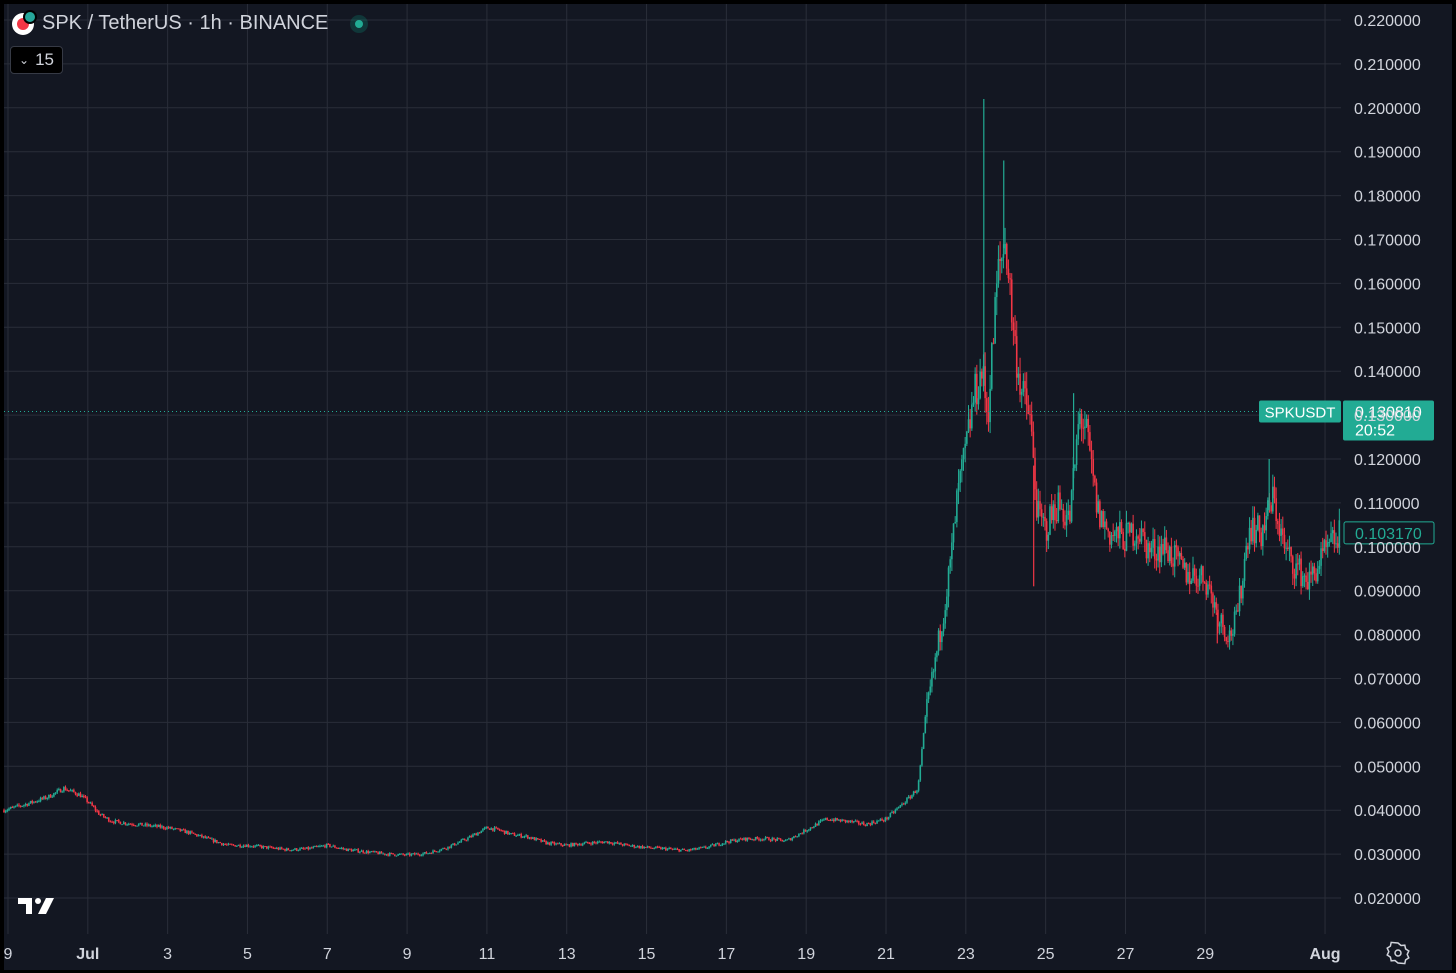 Image resolution: width=1456 pixels, height=973 pixels. I want to click on time-axis: 9 Jul 3 5 7 9 11 13 15 17 19 21 23 25 27 29 Aug, so click(672, 954).